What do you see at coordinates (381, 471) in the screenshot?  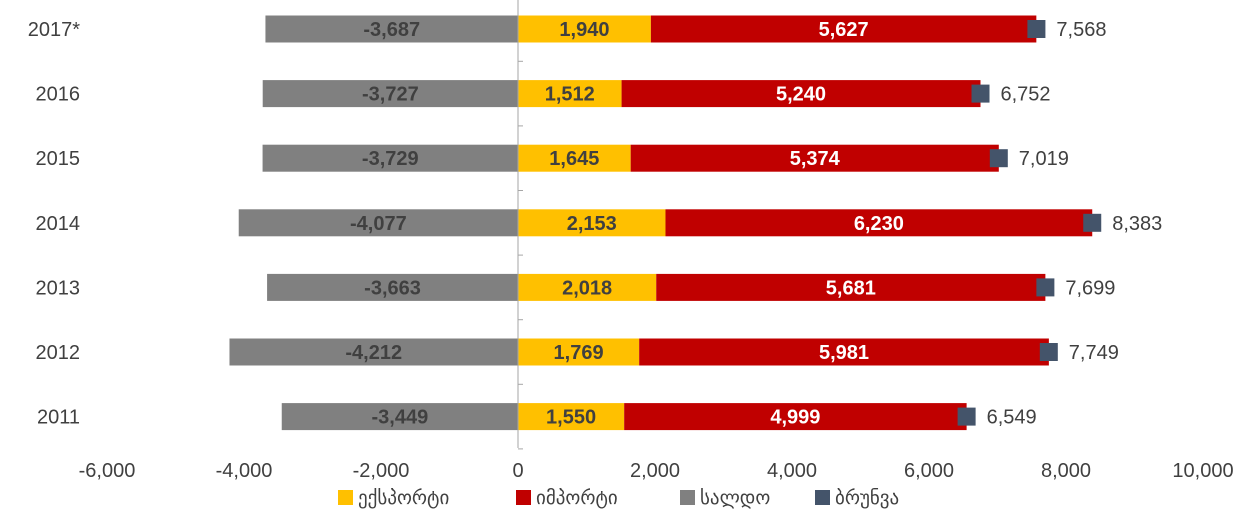 I see `x-tick-label: -2,000` at bounding box center [381, 471].